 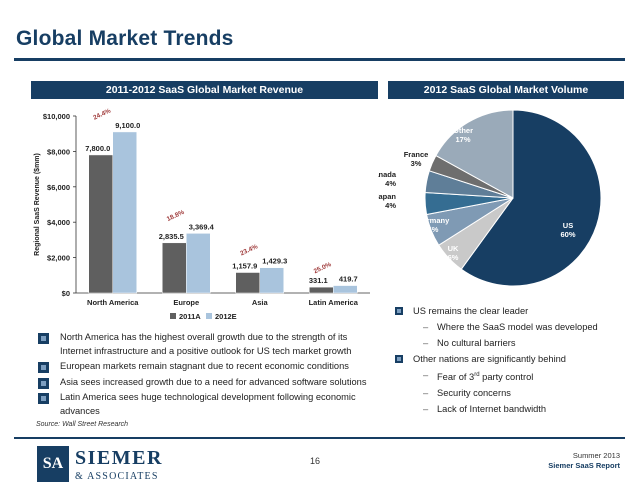 What do you see at coordinates (249, 250) in the screenshot?
I see `growth-label: 23.4%` at bounding box center [249, 250].